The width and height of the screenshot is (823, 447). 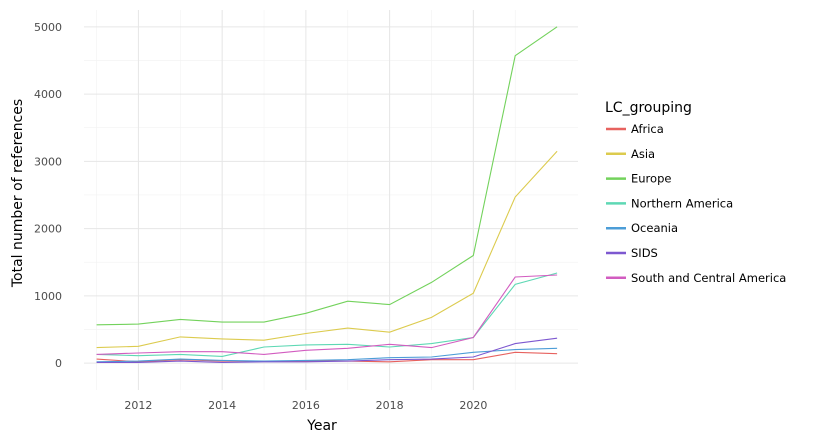 I want to click on legend-label-sids: SIDS, so click(x=644, y=253).